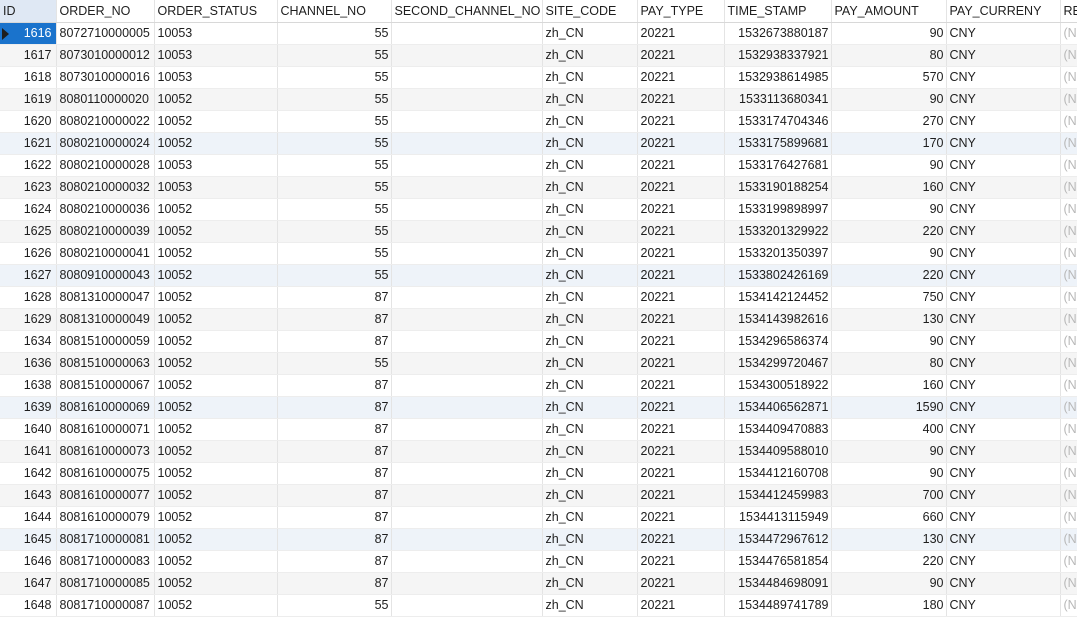  I want to click on cell-id: 1646, so click(28, 561).